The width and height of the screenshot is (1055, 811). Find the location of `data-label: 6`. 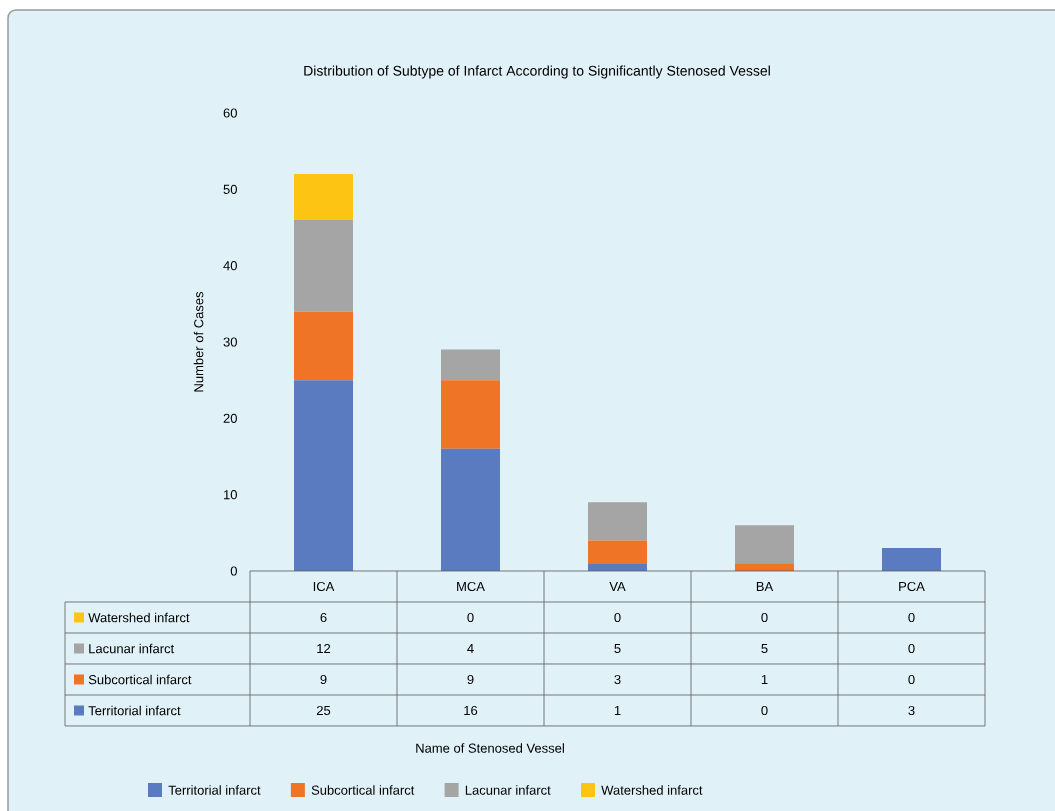

data-label: 6 is located at coordinates (323, 617).